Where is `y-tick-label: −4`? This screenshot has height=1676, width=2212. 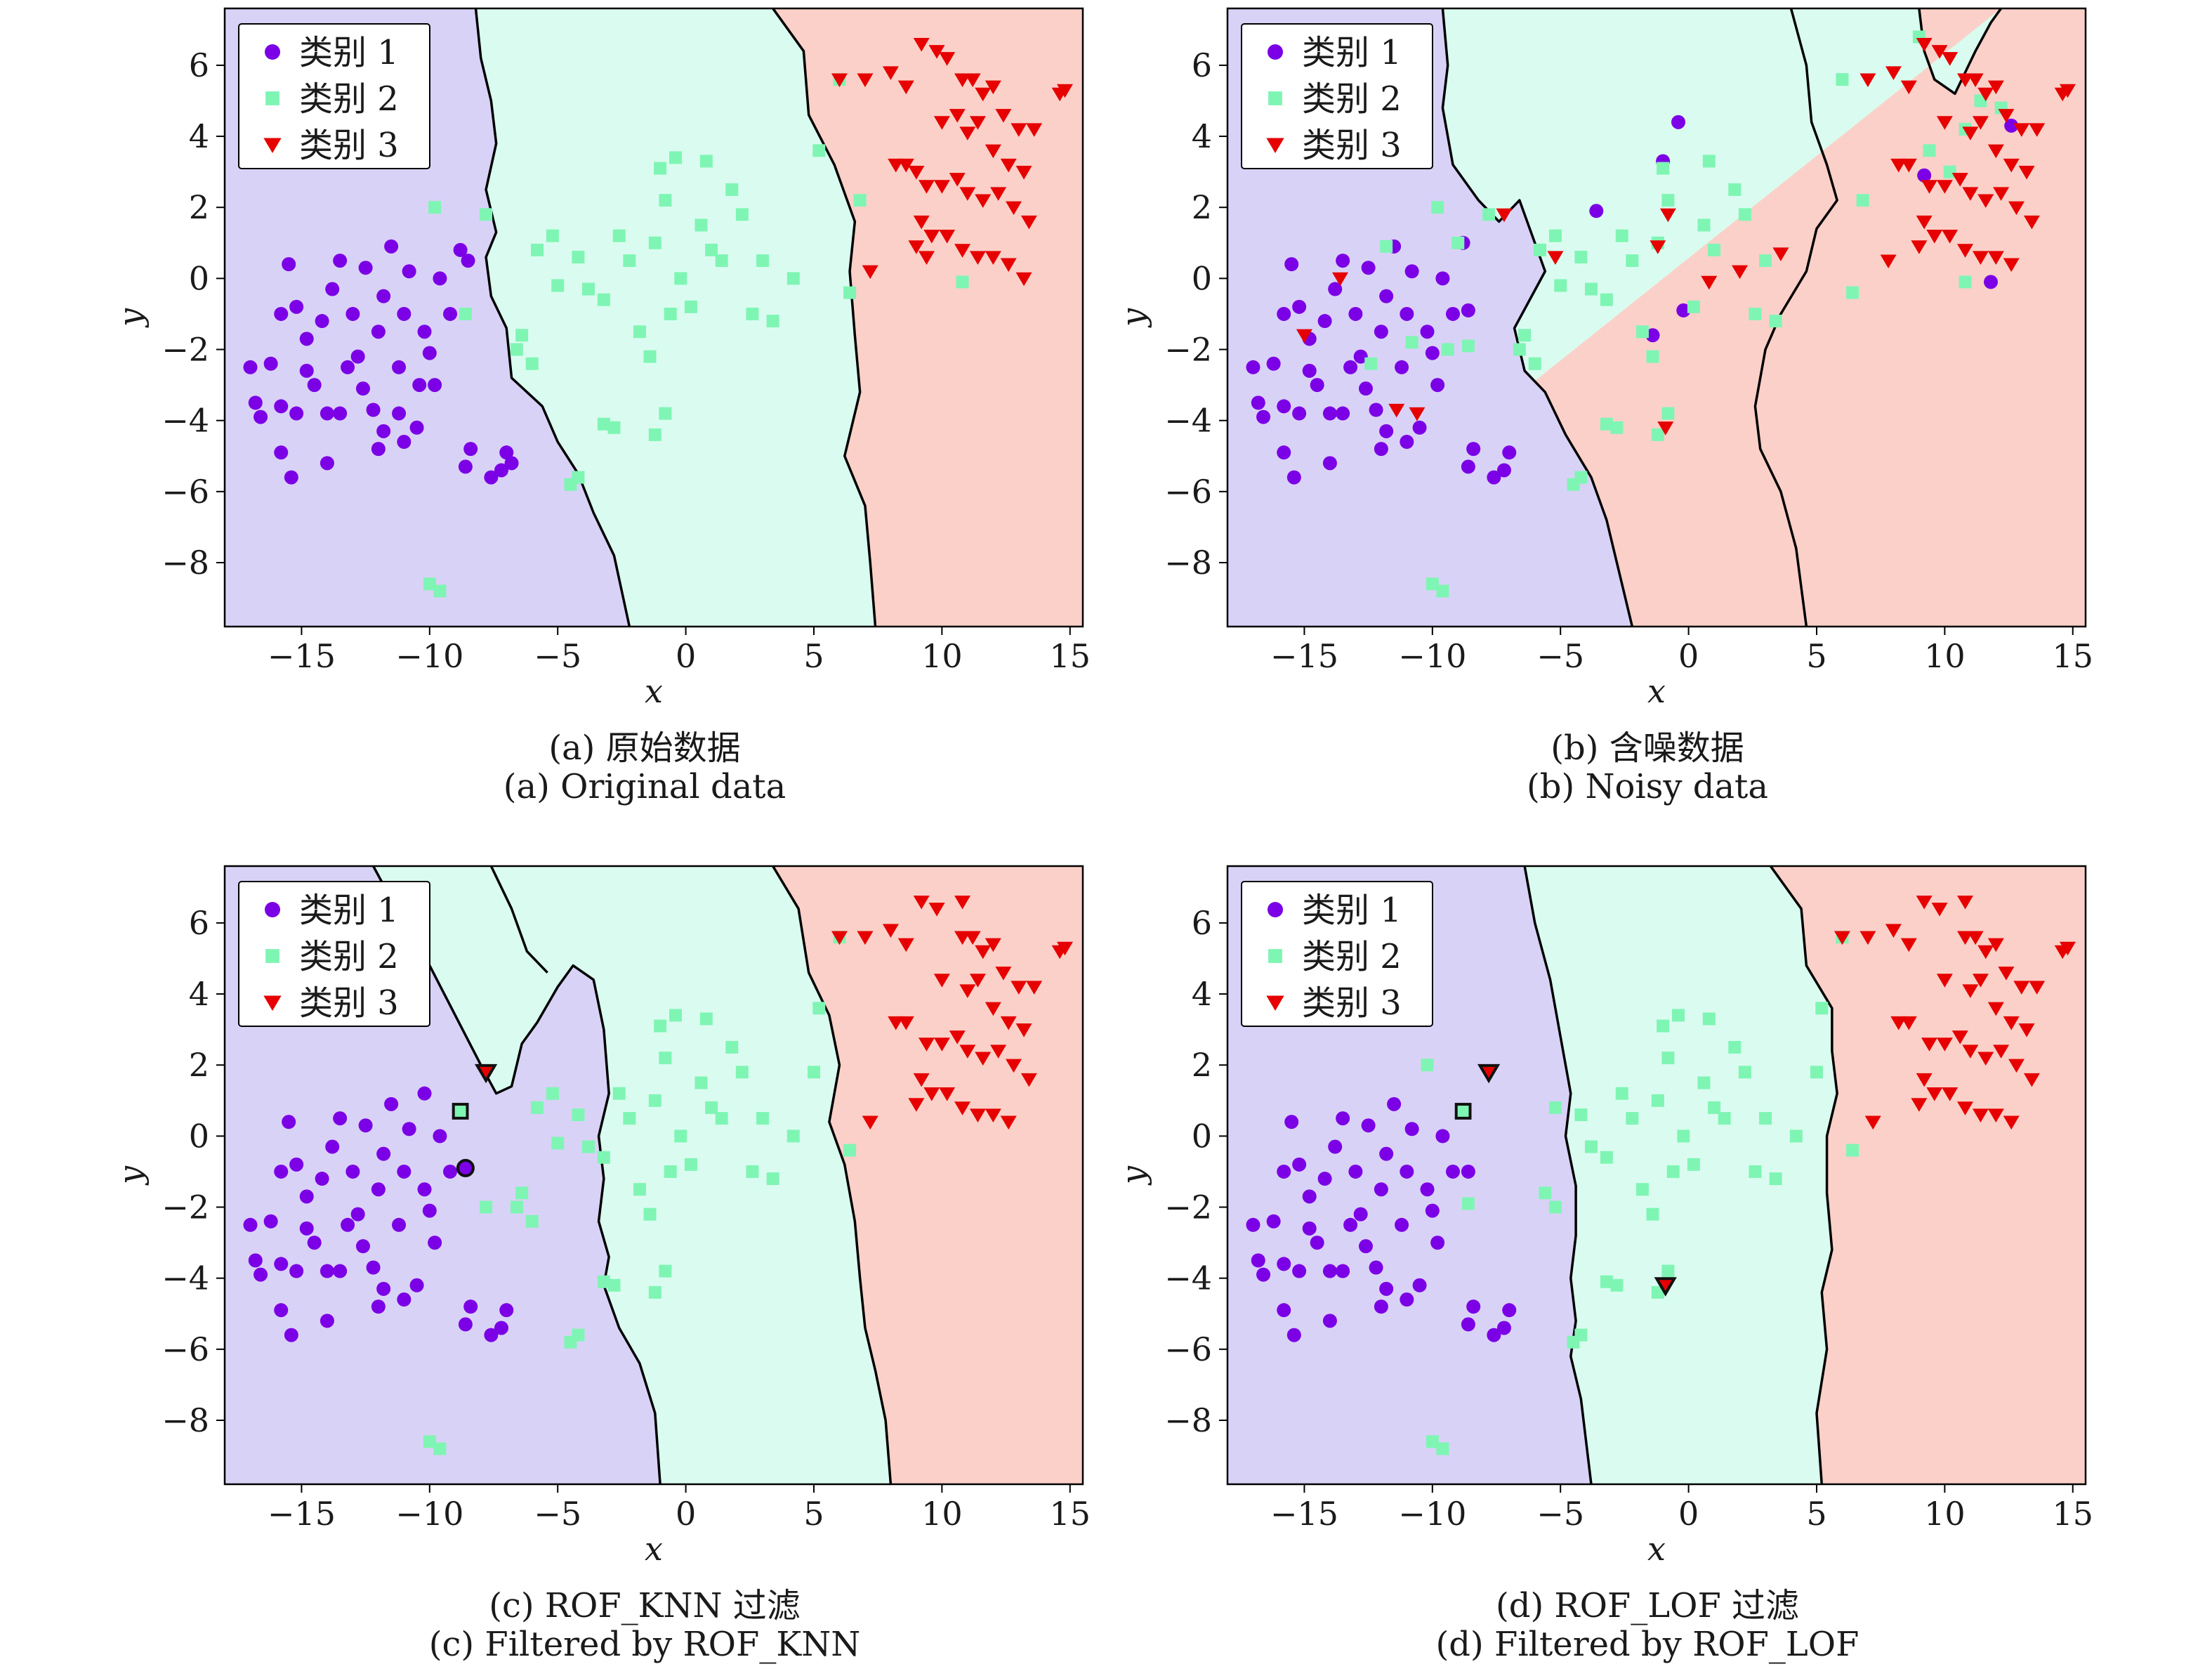 y-tick-label: −4 is located at coordinates (185, 421).